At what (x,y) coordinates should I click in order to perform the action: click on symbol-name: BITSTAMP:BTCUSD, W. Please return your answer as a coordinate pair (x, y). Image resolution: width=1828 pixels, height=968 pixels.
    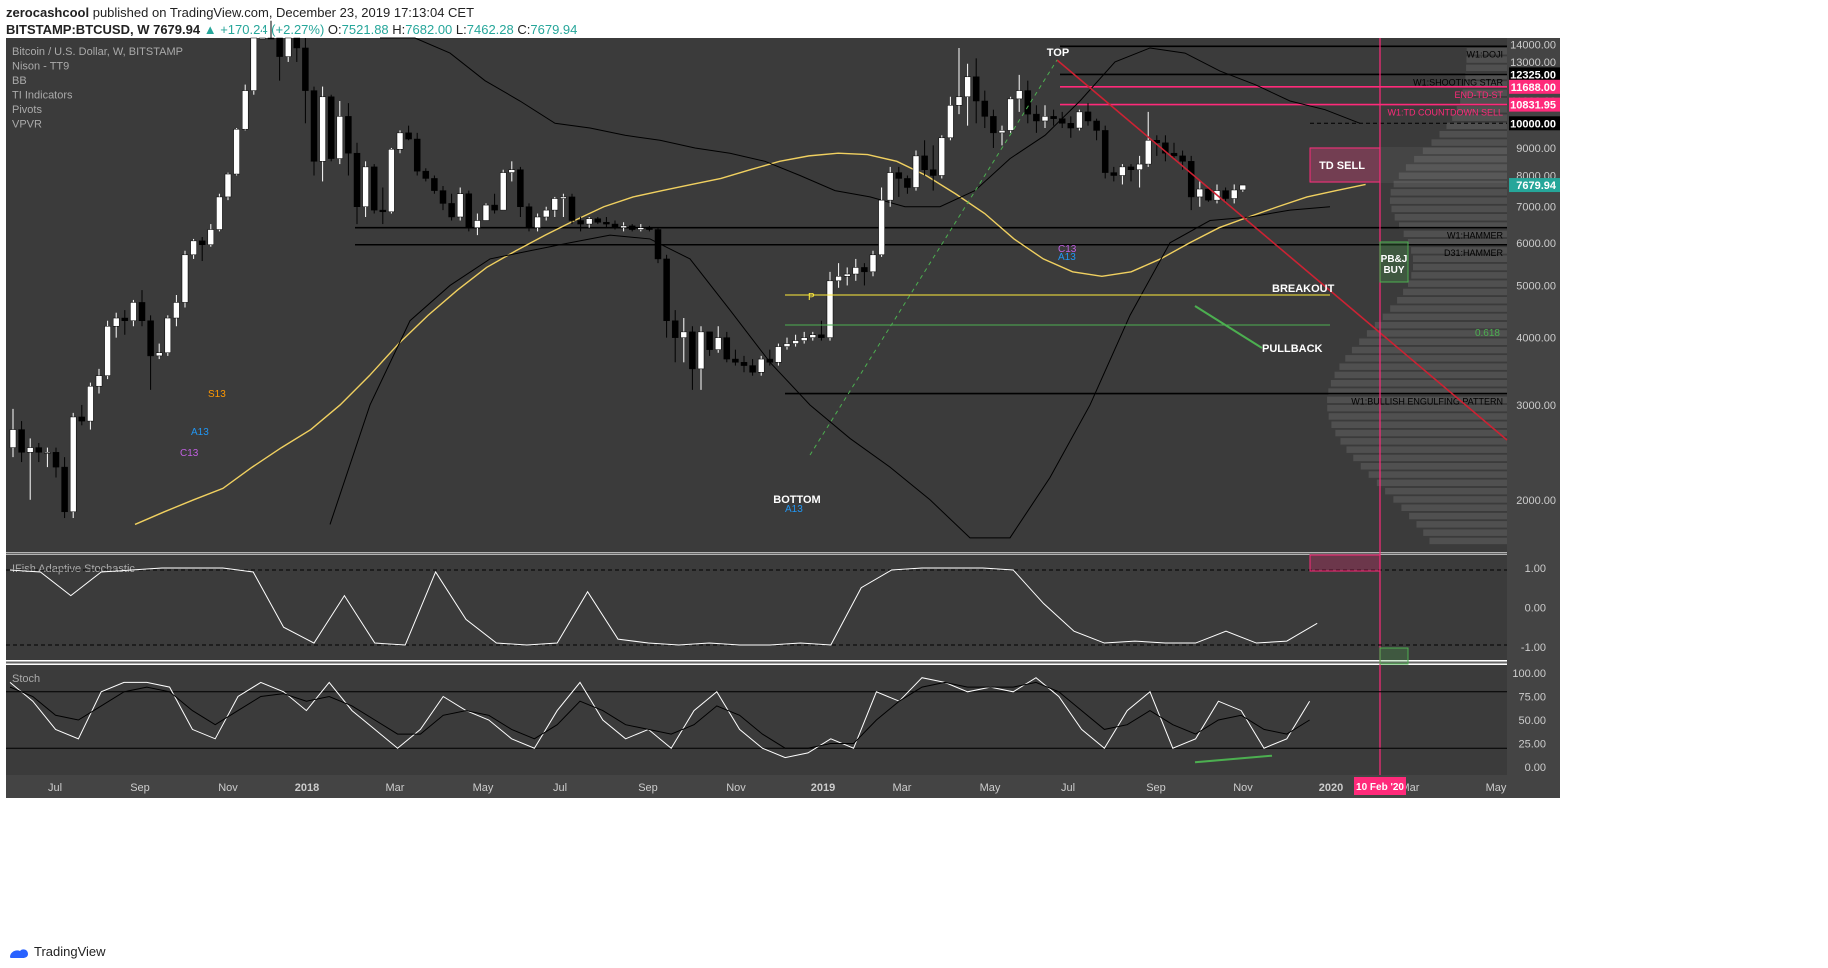
    Looking at the image, I should click on (78, 29).